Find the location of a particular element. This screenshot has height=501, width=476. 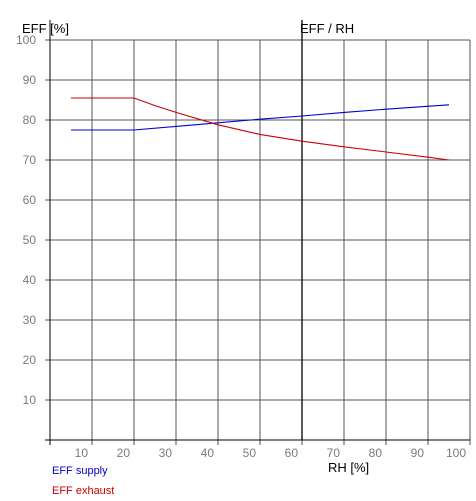

x-tick-label-40: 40 is located at coordinates (208, 453).